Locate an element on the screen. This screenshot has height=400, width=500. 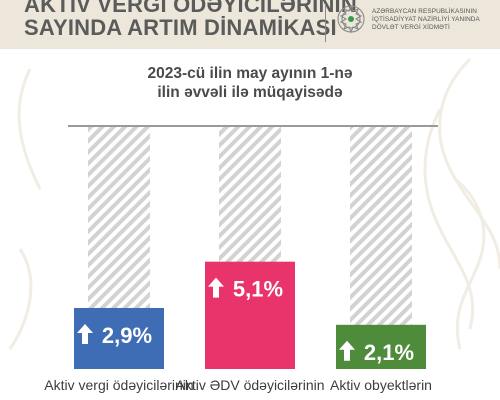
category-label-2: Aktiv ƏDV ödəyicilərinin is located at coordinates (250, 385).